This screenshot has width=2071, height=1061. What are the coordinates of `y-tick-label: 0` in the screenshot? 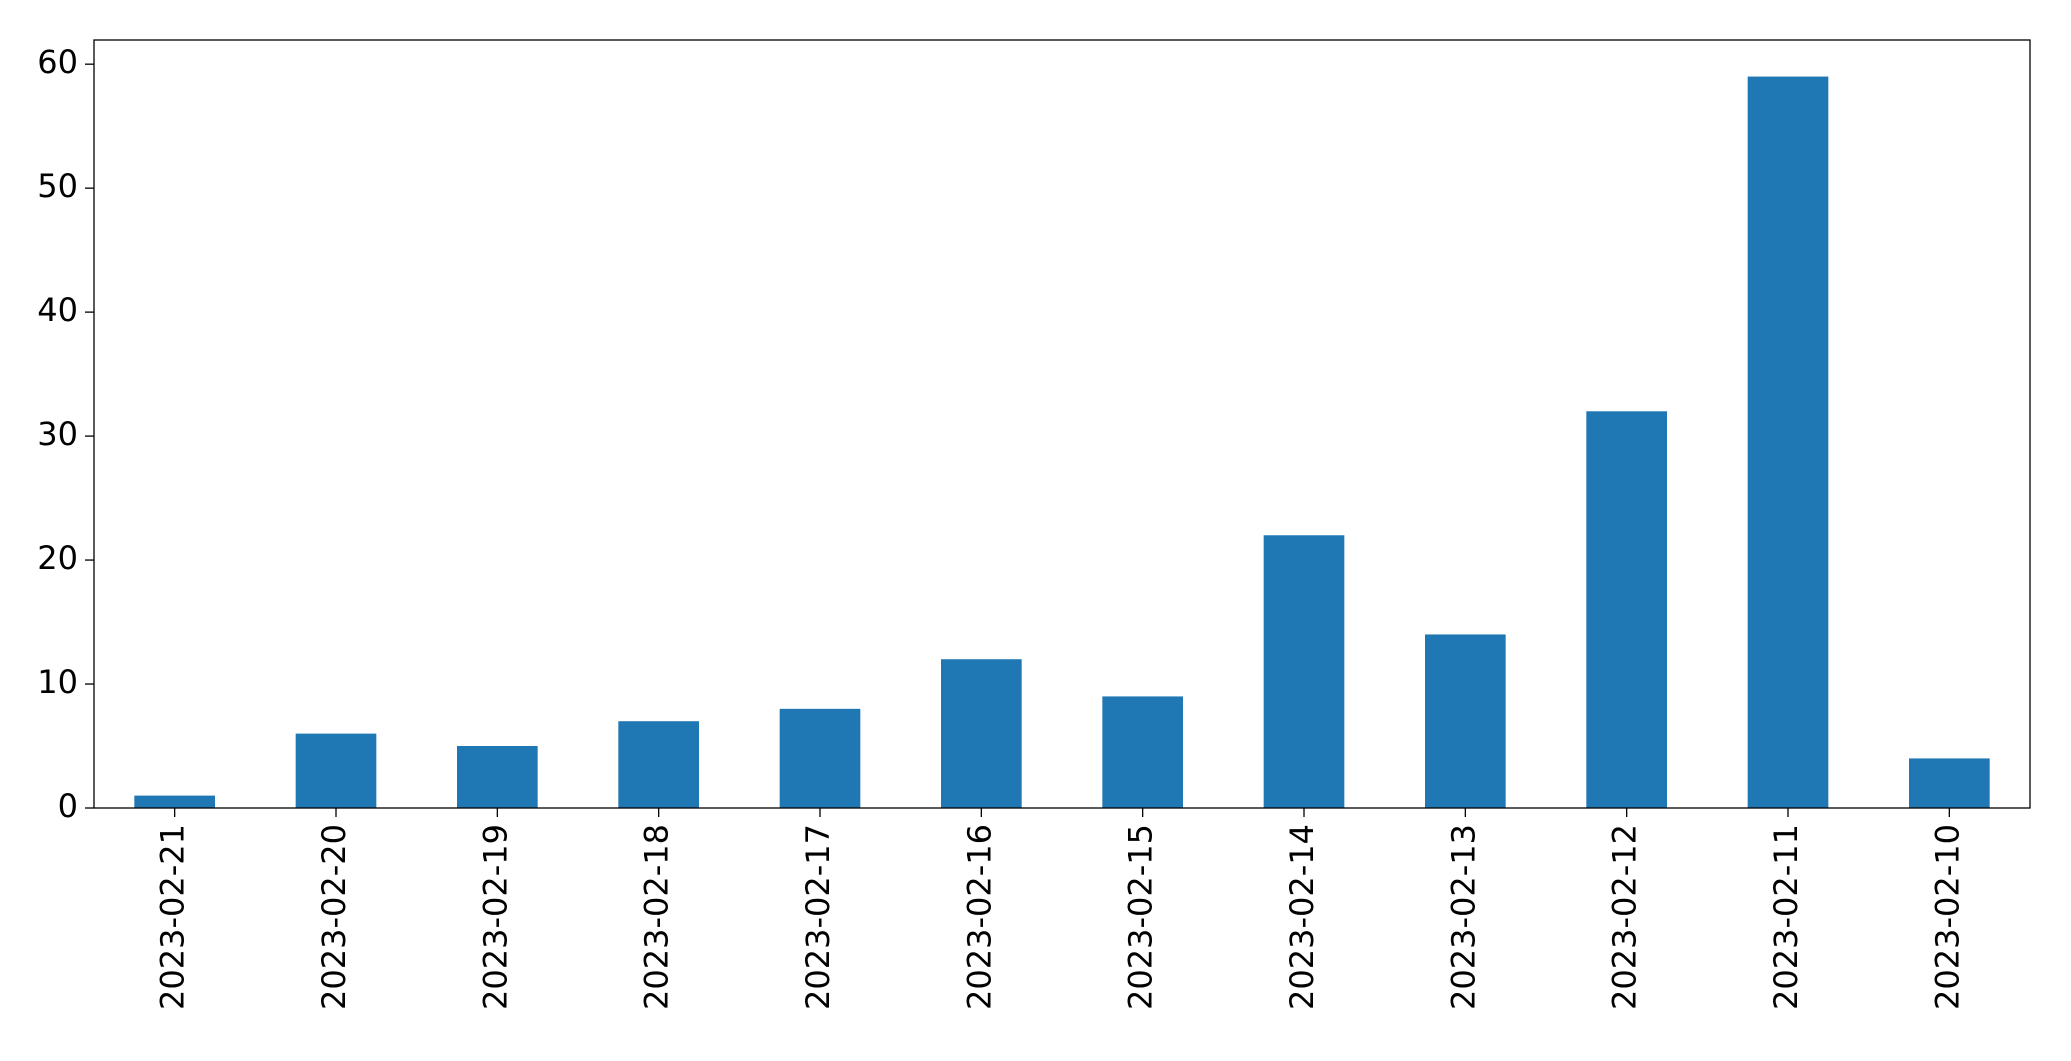 It's located at (68, 806).